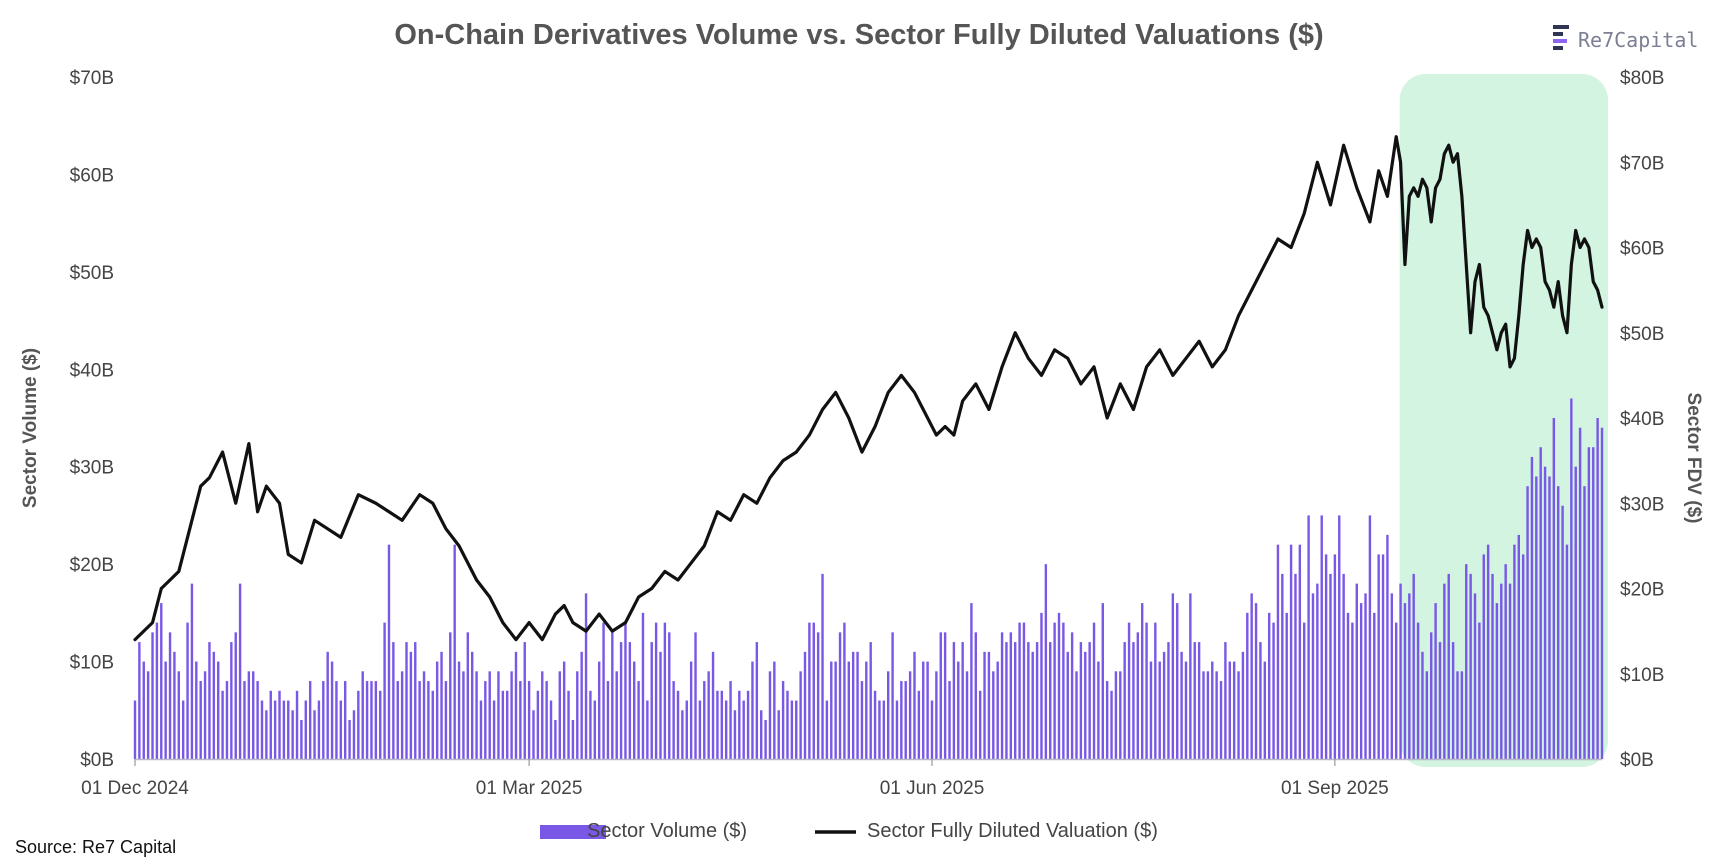  What do you see at coordinates (1642, 163) in the screenshot?
I see `right-tick-label: $70B` at bounding box center [1642, 163].